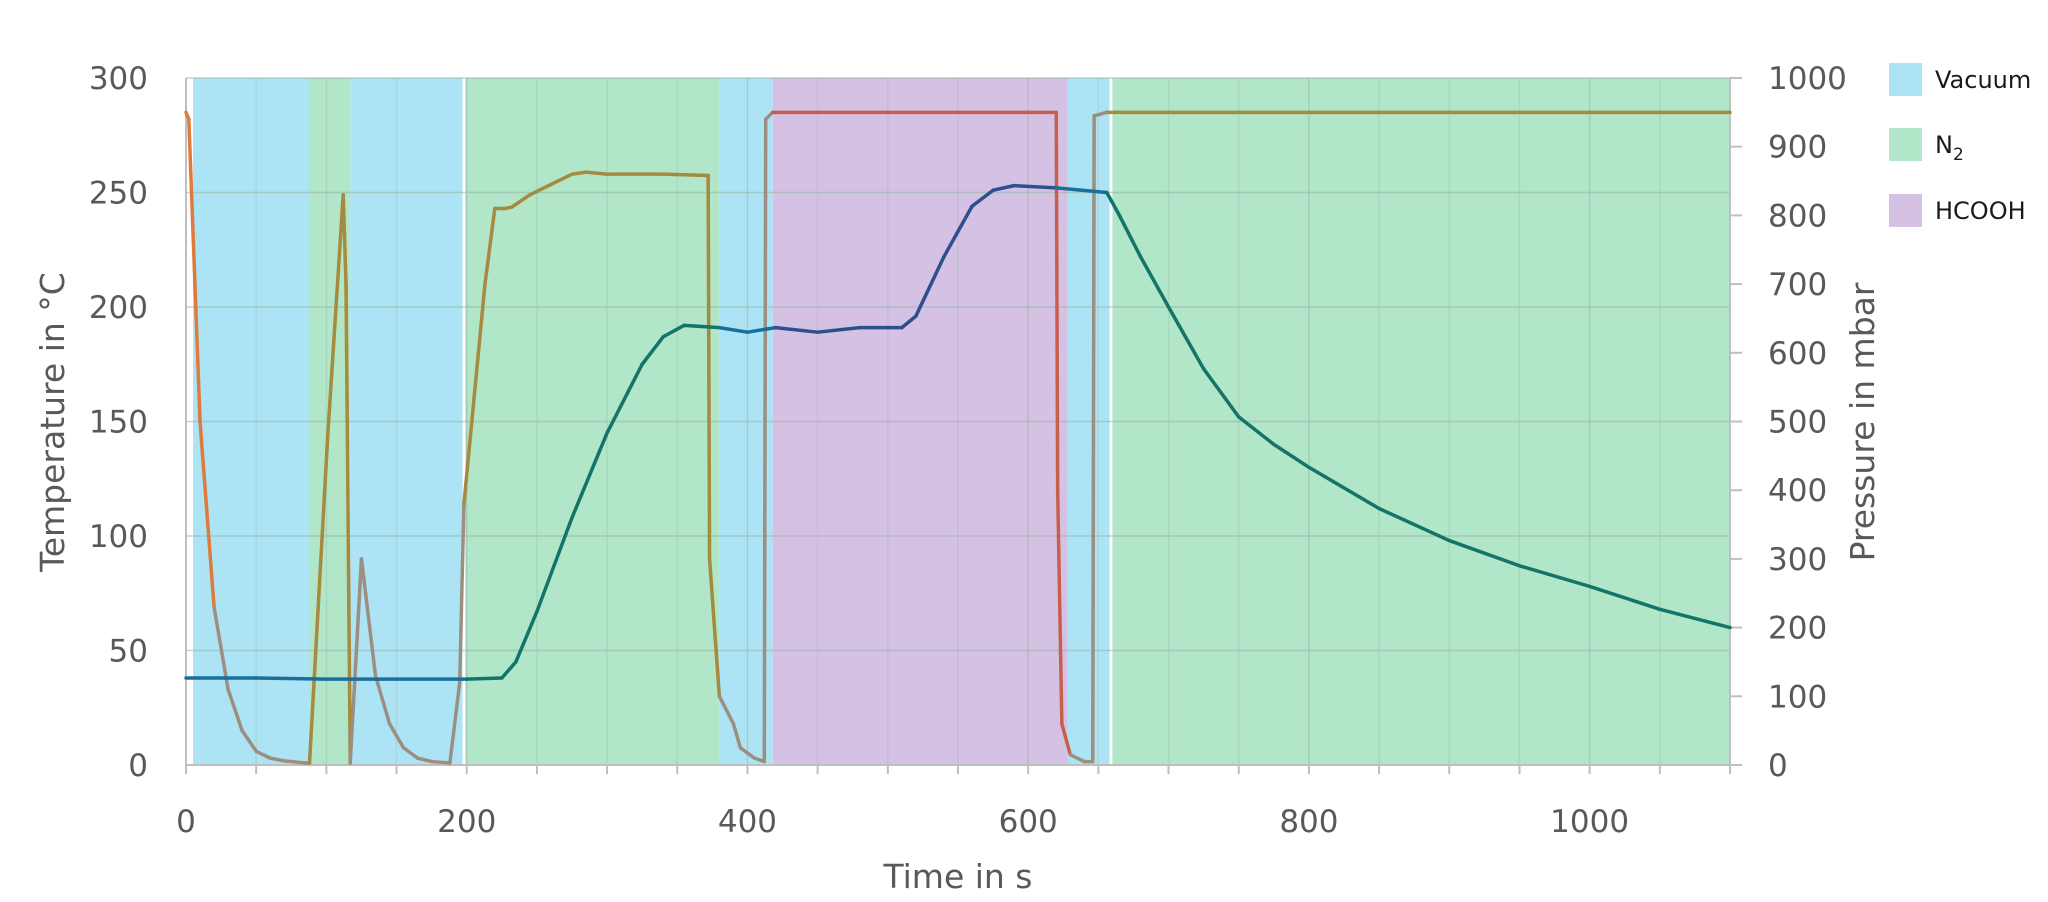 This screenshot has height=902, width=2048. What do you see at coordinates (1589, 822) in the screenshot?
I see `x-tick-label: 1000` at bounding box center [1589, 822].